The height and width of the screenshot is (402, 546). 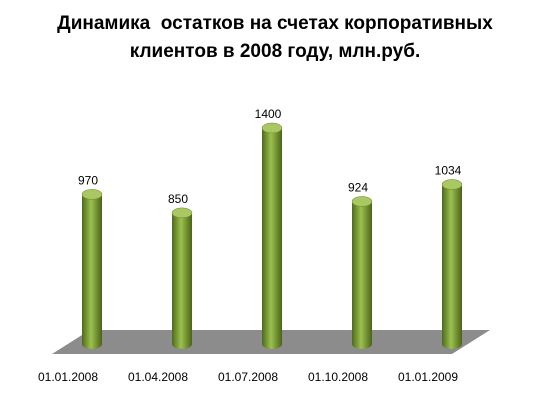 What do you see at coordinates (358, 187) in the screenshot?
I see `data-label: 924` at bounding box center [358, 187].